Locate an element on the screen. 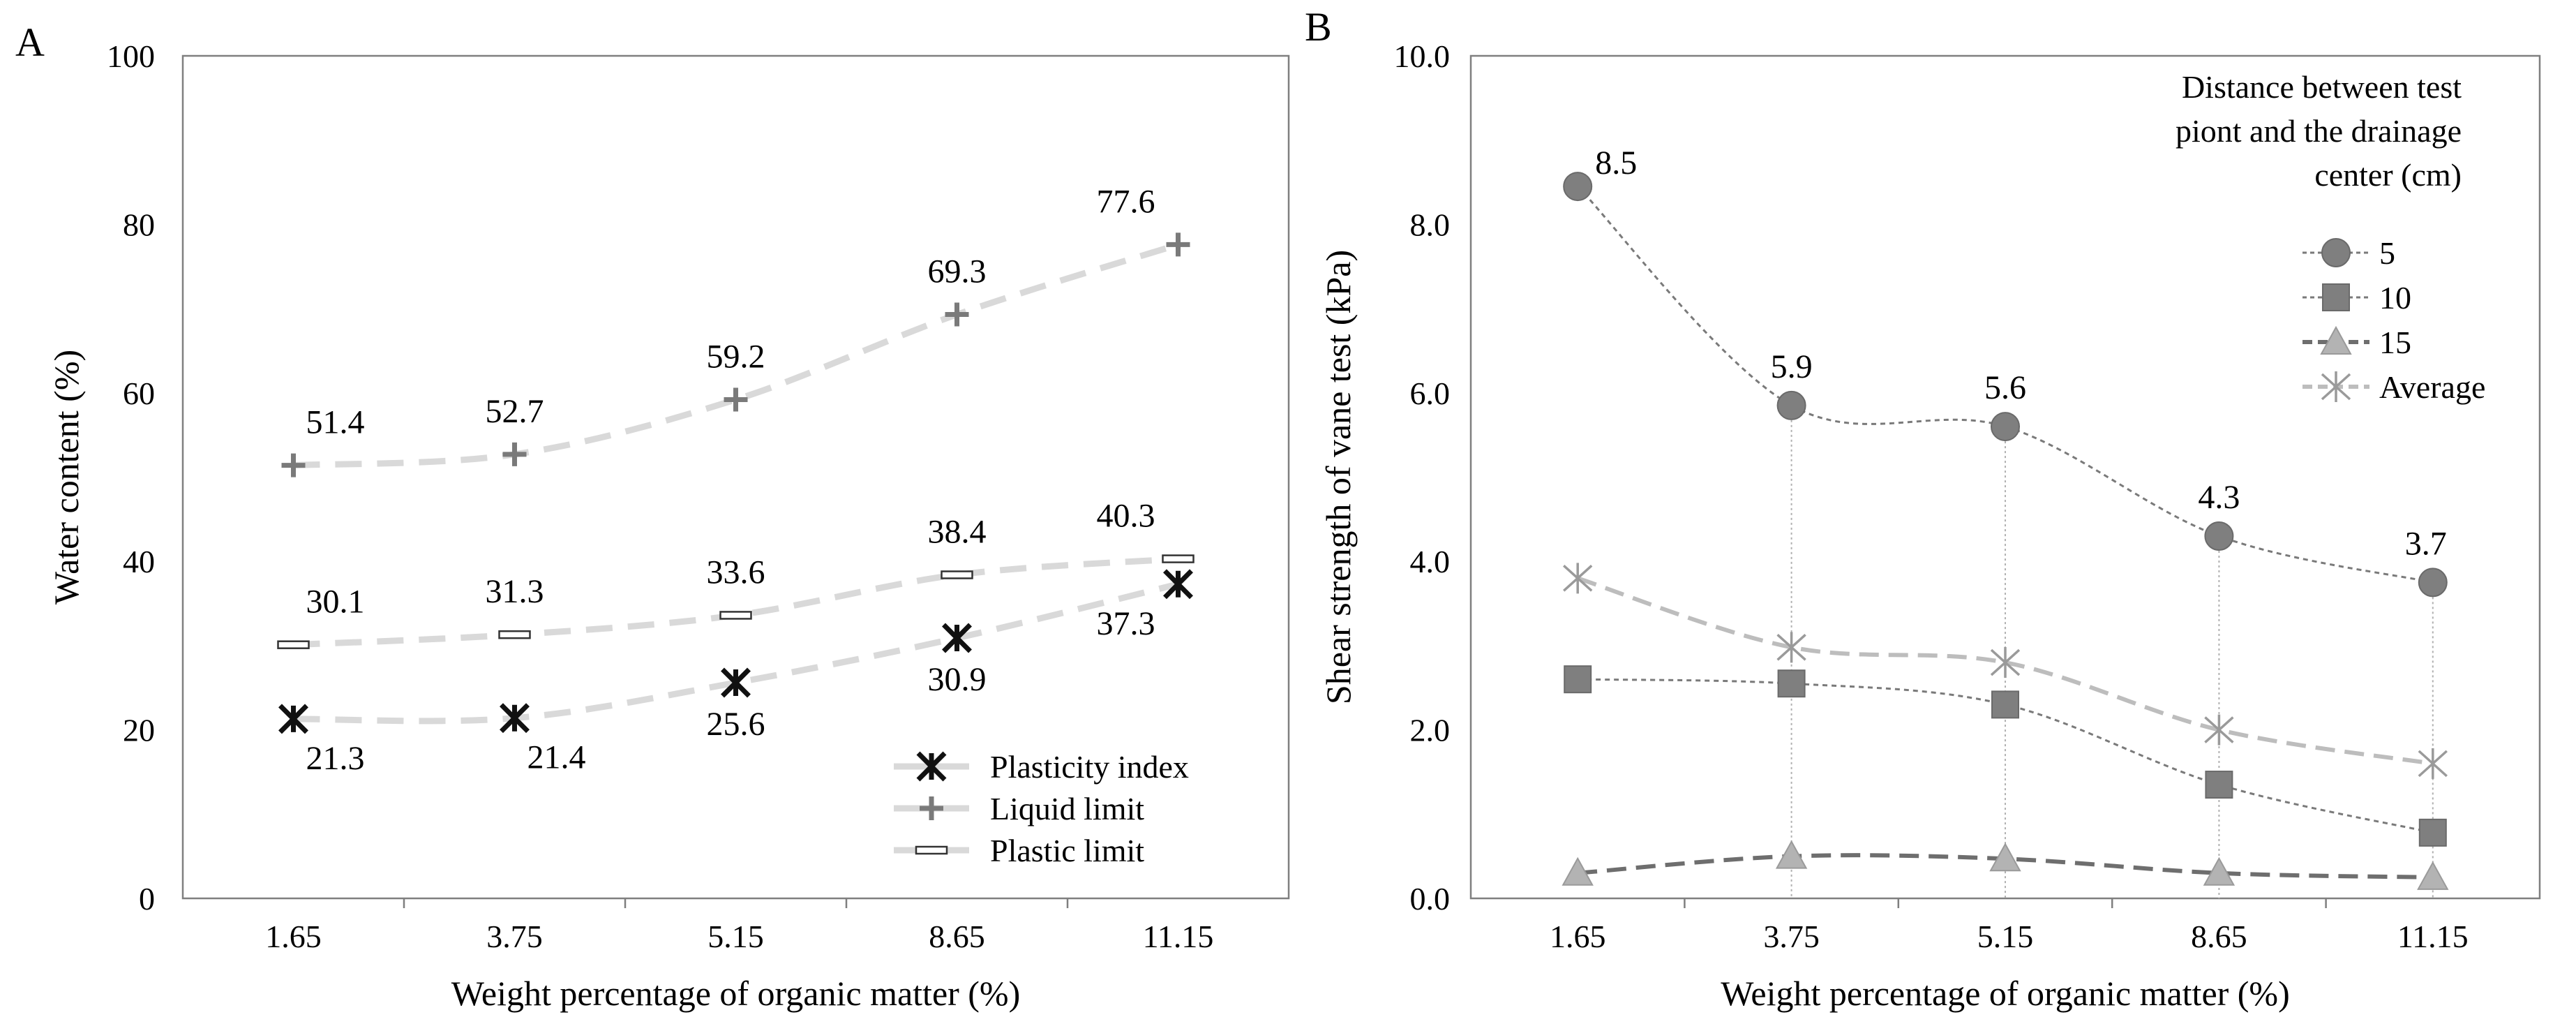 The width and height of the screenshot is (2576, 1031). y-axis-title: Shear strength of vane test (kPa) is located at coordinates (1338, 477).